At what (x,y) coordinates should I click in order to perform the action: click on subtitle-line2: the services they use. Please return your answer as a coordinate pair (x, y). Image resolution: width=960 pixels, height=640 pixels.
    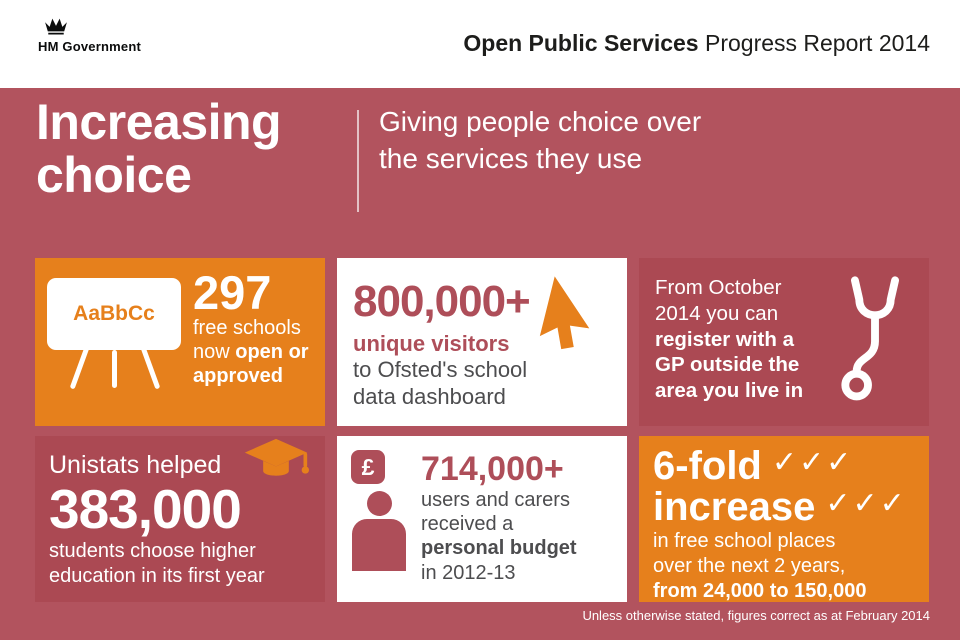
    Looking at the image, I should click on (511, 159).